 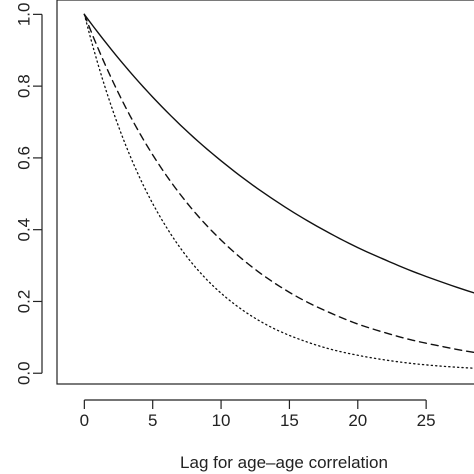 What do you see at coordinates (357, 420) in the screenshot?
I see `x-tick-label: 20` at bounding box center [357, 420].